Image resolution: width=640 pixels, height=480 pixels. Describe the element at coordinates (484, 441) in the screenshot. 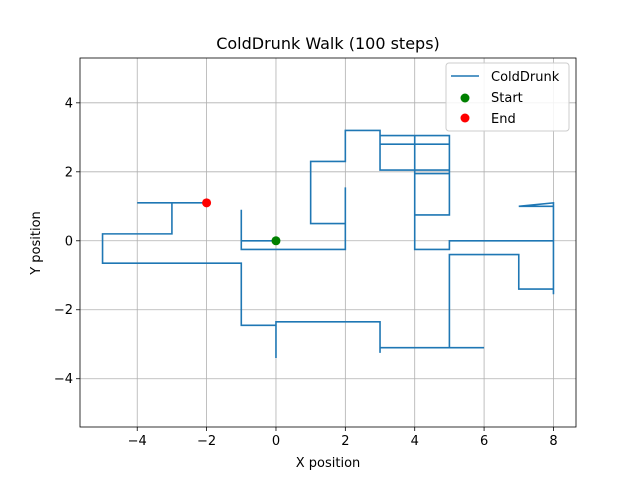

I see `x-tick-label: 6` at that location.